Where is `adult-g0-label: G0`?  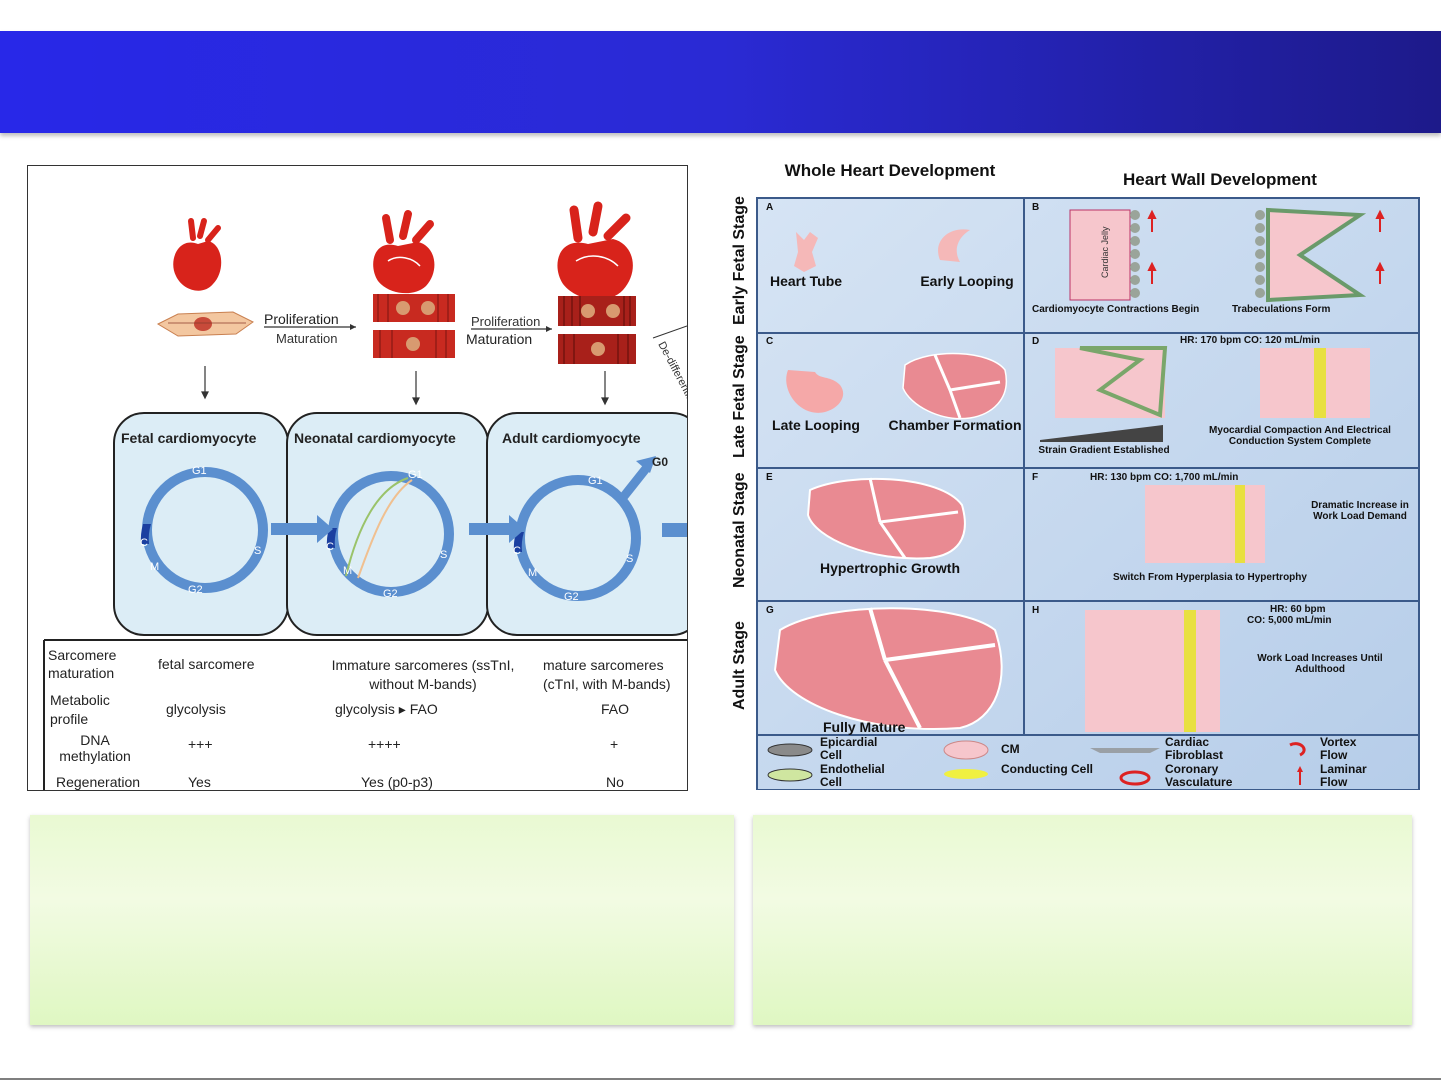 adult-g0-label: G0 is located at coordinates (660, 462).